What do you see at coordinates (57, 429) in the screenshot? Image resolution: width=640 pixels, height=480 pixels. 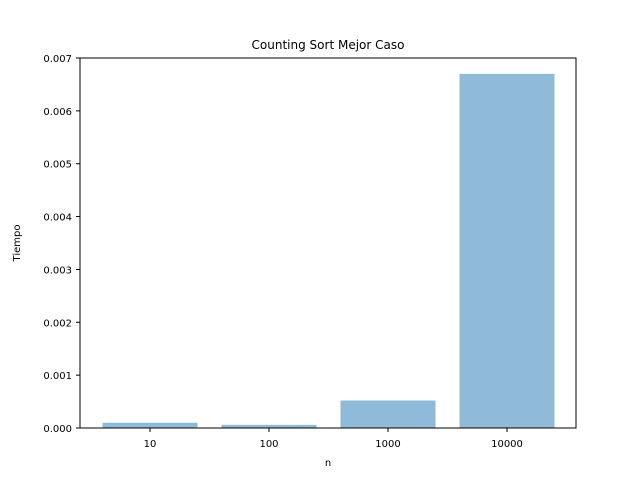 I see `y-tick-label: 0.000` at bounding box center [57, 429].